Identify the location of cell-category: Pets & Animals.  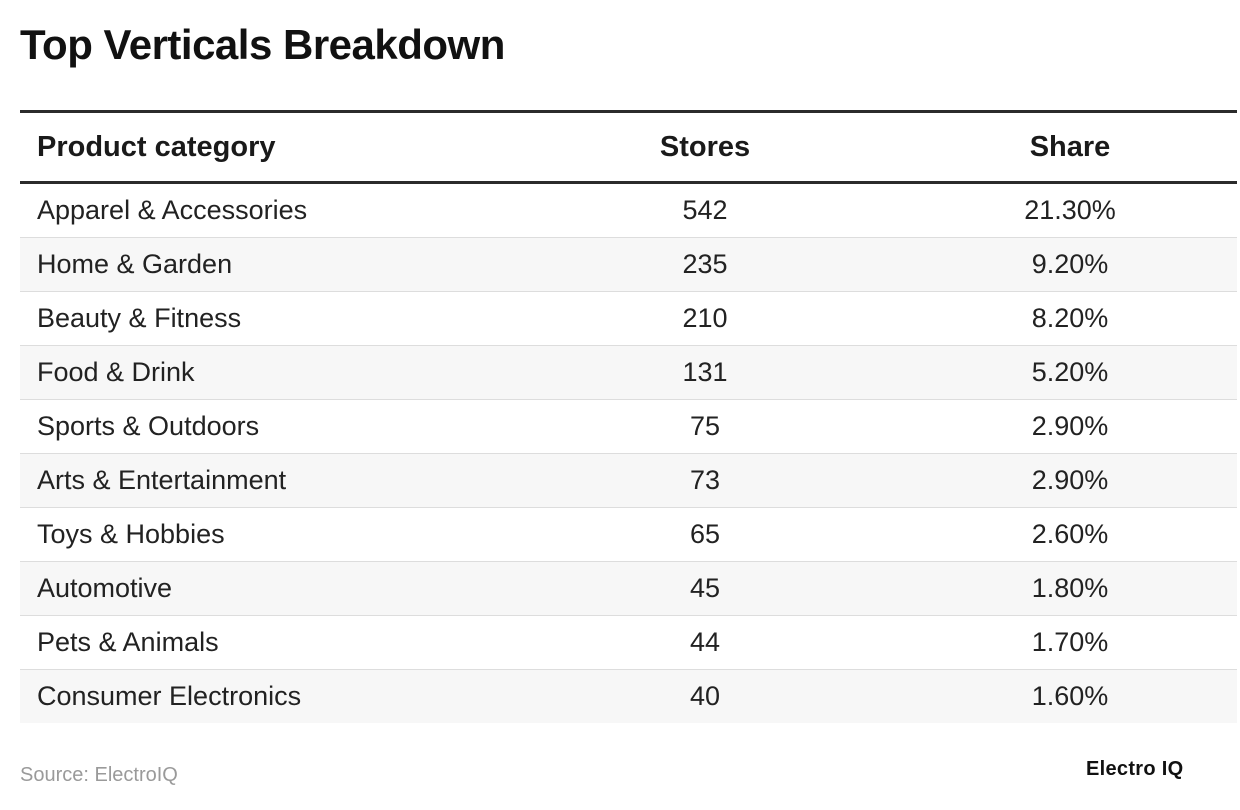
(128, 642).